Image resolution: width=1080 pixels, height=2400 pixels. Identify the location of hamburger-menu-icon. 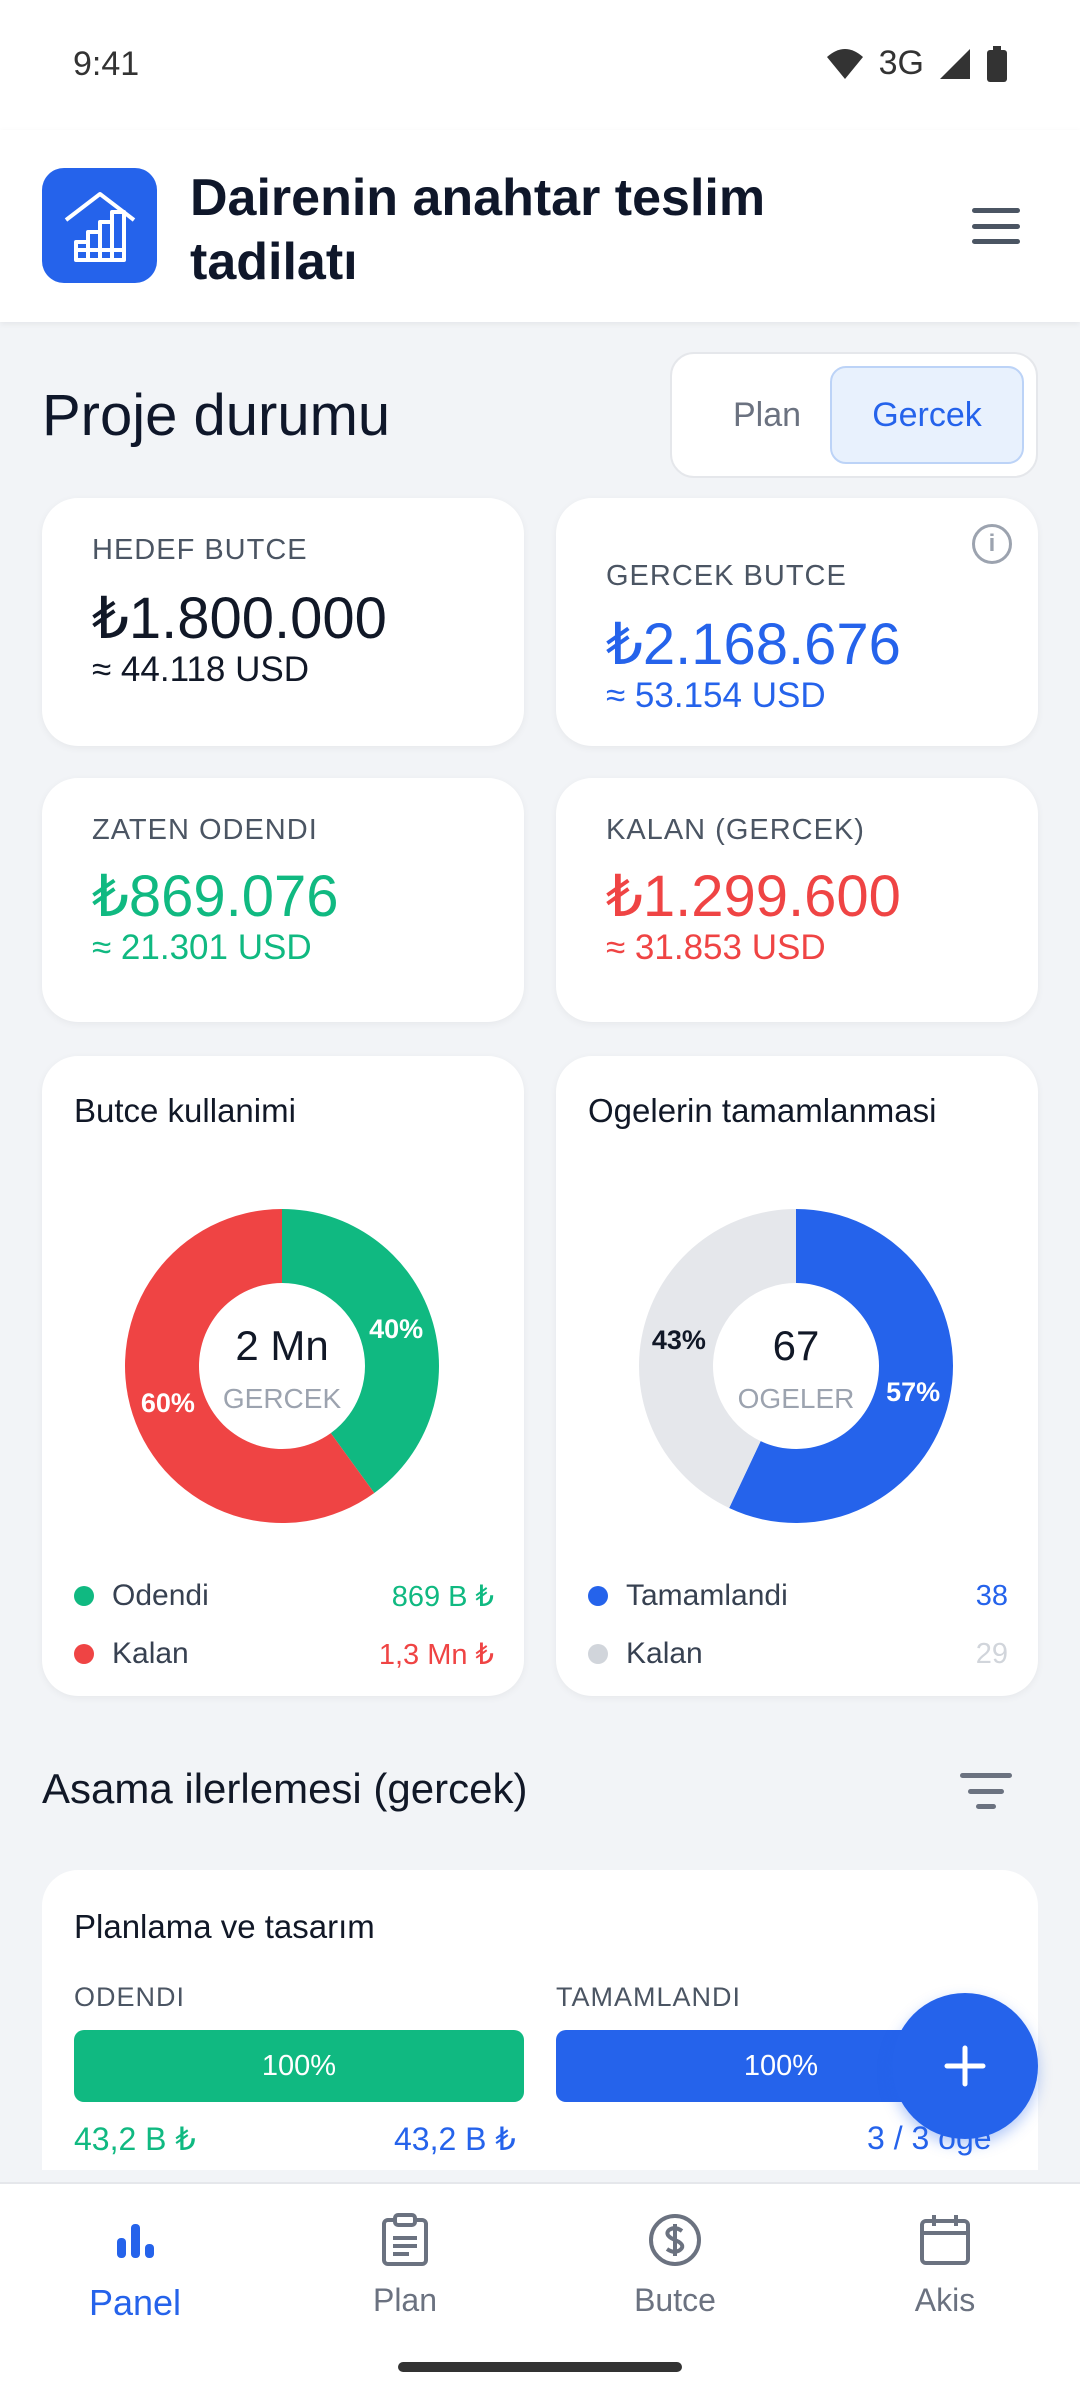
(996, 226).